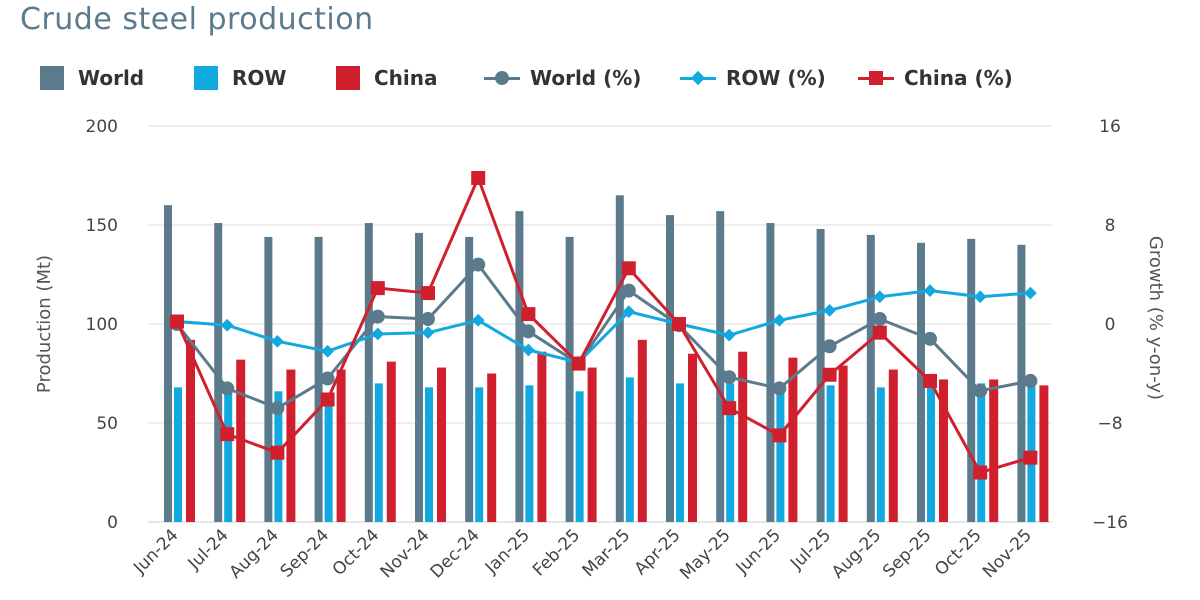 The width and height of the screenshot is (1200, 600). I want to click on legend-label-china-pct: China (%), so click(958, 78).